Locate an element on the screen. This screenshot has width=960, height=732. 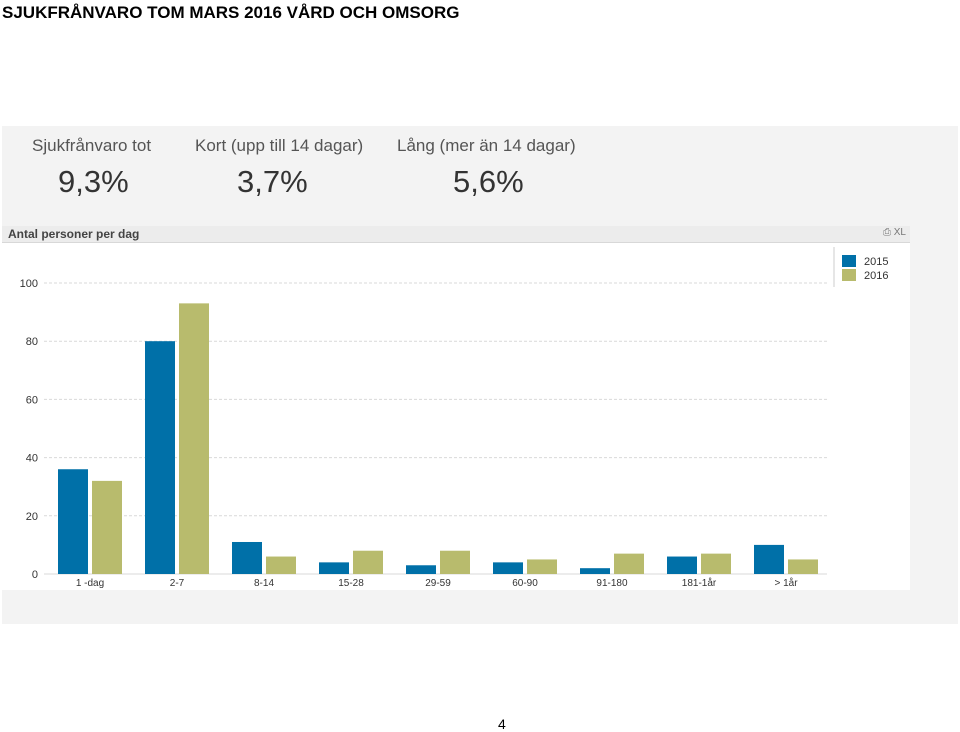
printer-icon: ⎙ is located at coordinates (886, 232).